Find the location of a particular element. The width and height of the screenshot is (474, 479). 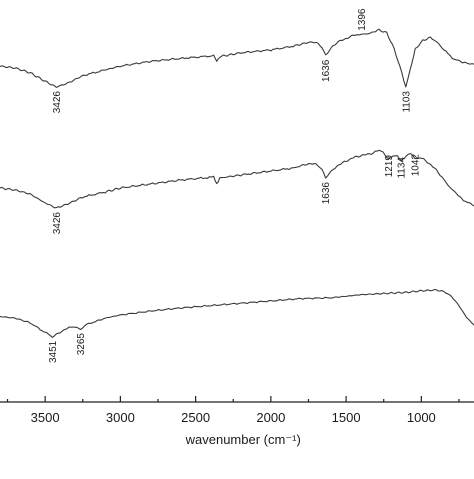

x-axis-title: wavenumber (cm⁻¹) is located at coordinates (243, 439).